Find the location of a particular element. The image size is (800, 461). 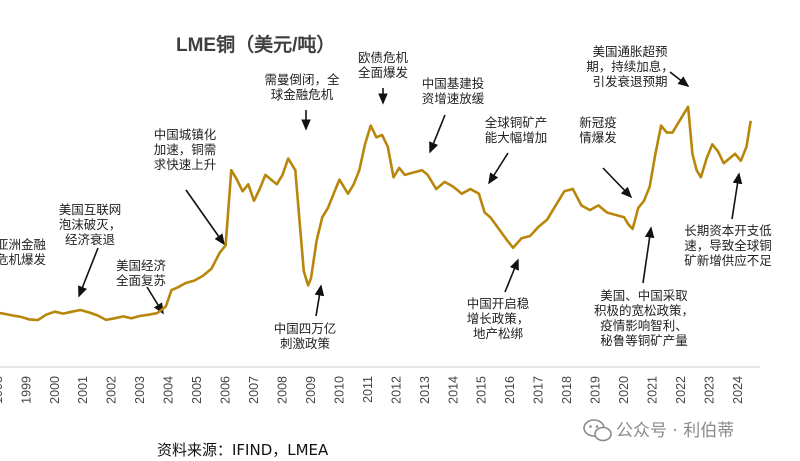

watermark-text: 公众号 · 利伯蒂 is located at coordinates (675, 431).